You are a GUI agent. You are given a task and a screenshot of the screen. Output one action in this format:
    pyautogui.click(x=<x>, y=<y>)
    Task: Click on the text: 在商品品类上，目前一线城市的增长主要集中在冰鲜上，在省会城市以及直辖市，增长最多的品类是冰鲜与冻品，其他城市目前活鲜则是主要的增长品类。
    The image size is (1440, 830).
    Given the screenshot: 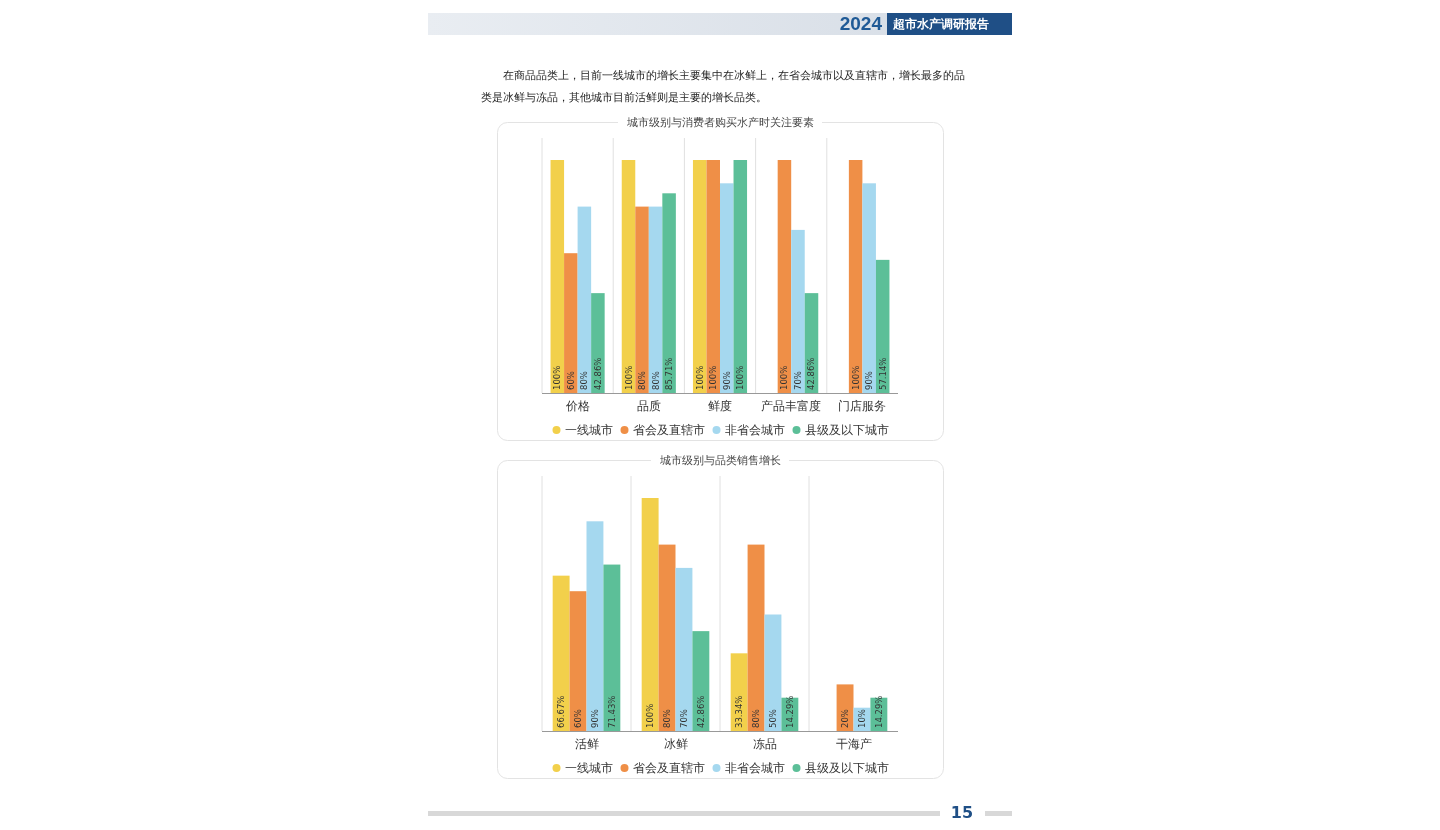 What is the action you would take?
    pyautogui.click(x=723, y=87)
    